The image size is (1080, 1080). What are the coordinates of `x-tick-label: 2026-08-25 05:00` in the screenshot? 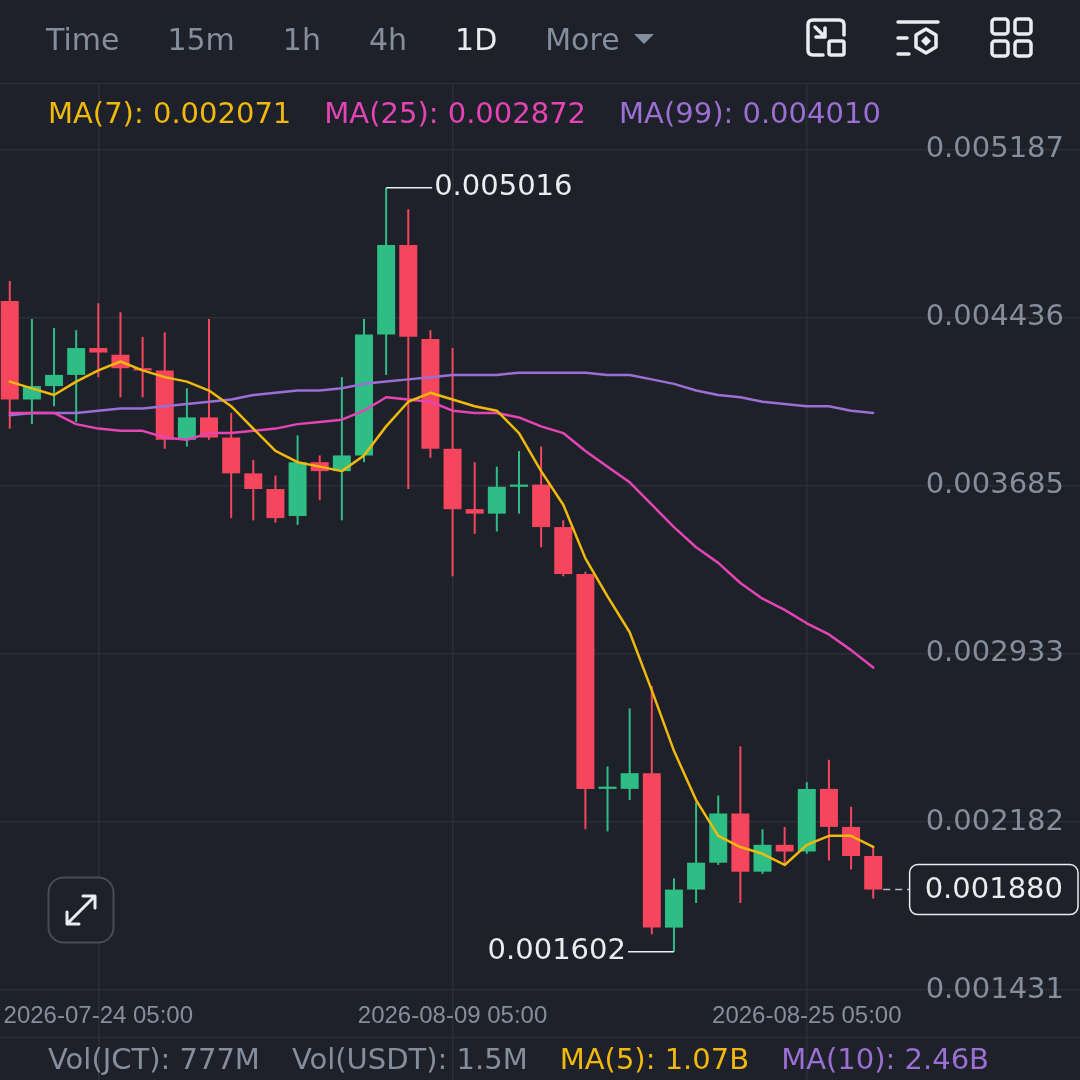 It's located at (807, 1014).